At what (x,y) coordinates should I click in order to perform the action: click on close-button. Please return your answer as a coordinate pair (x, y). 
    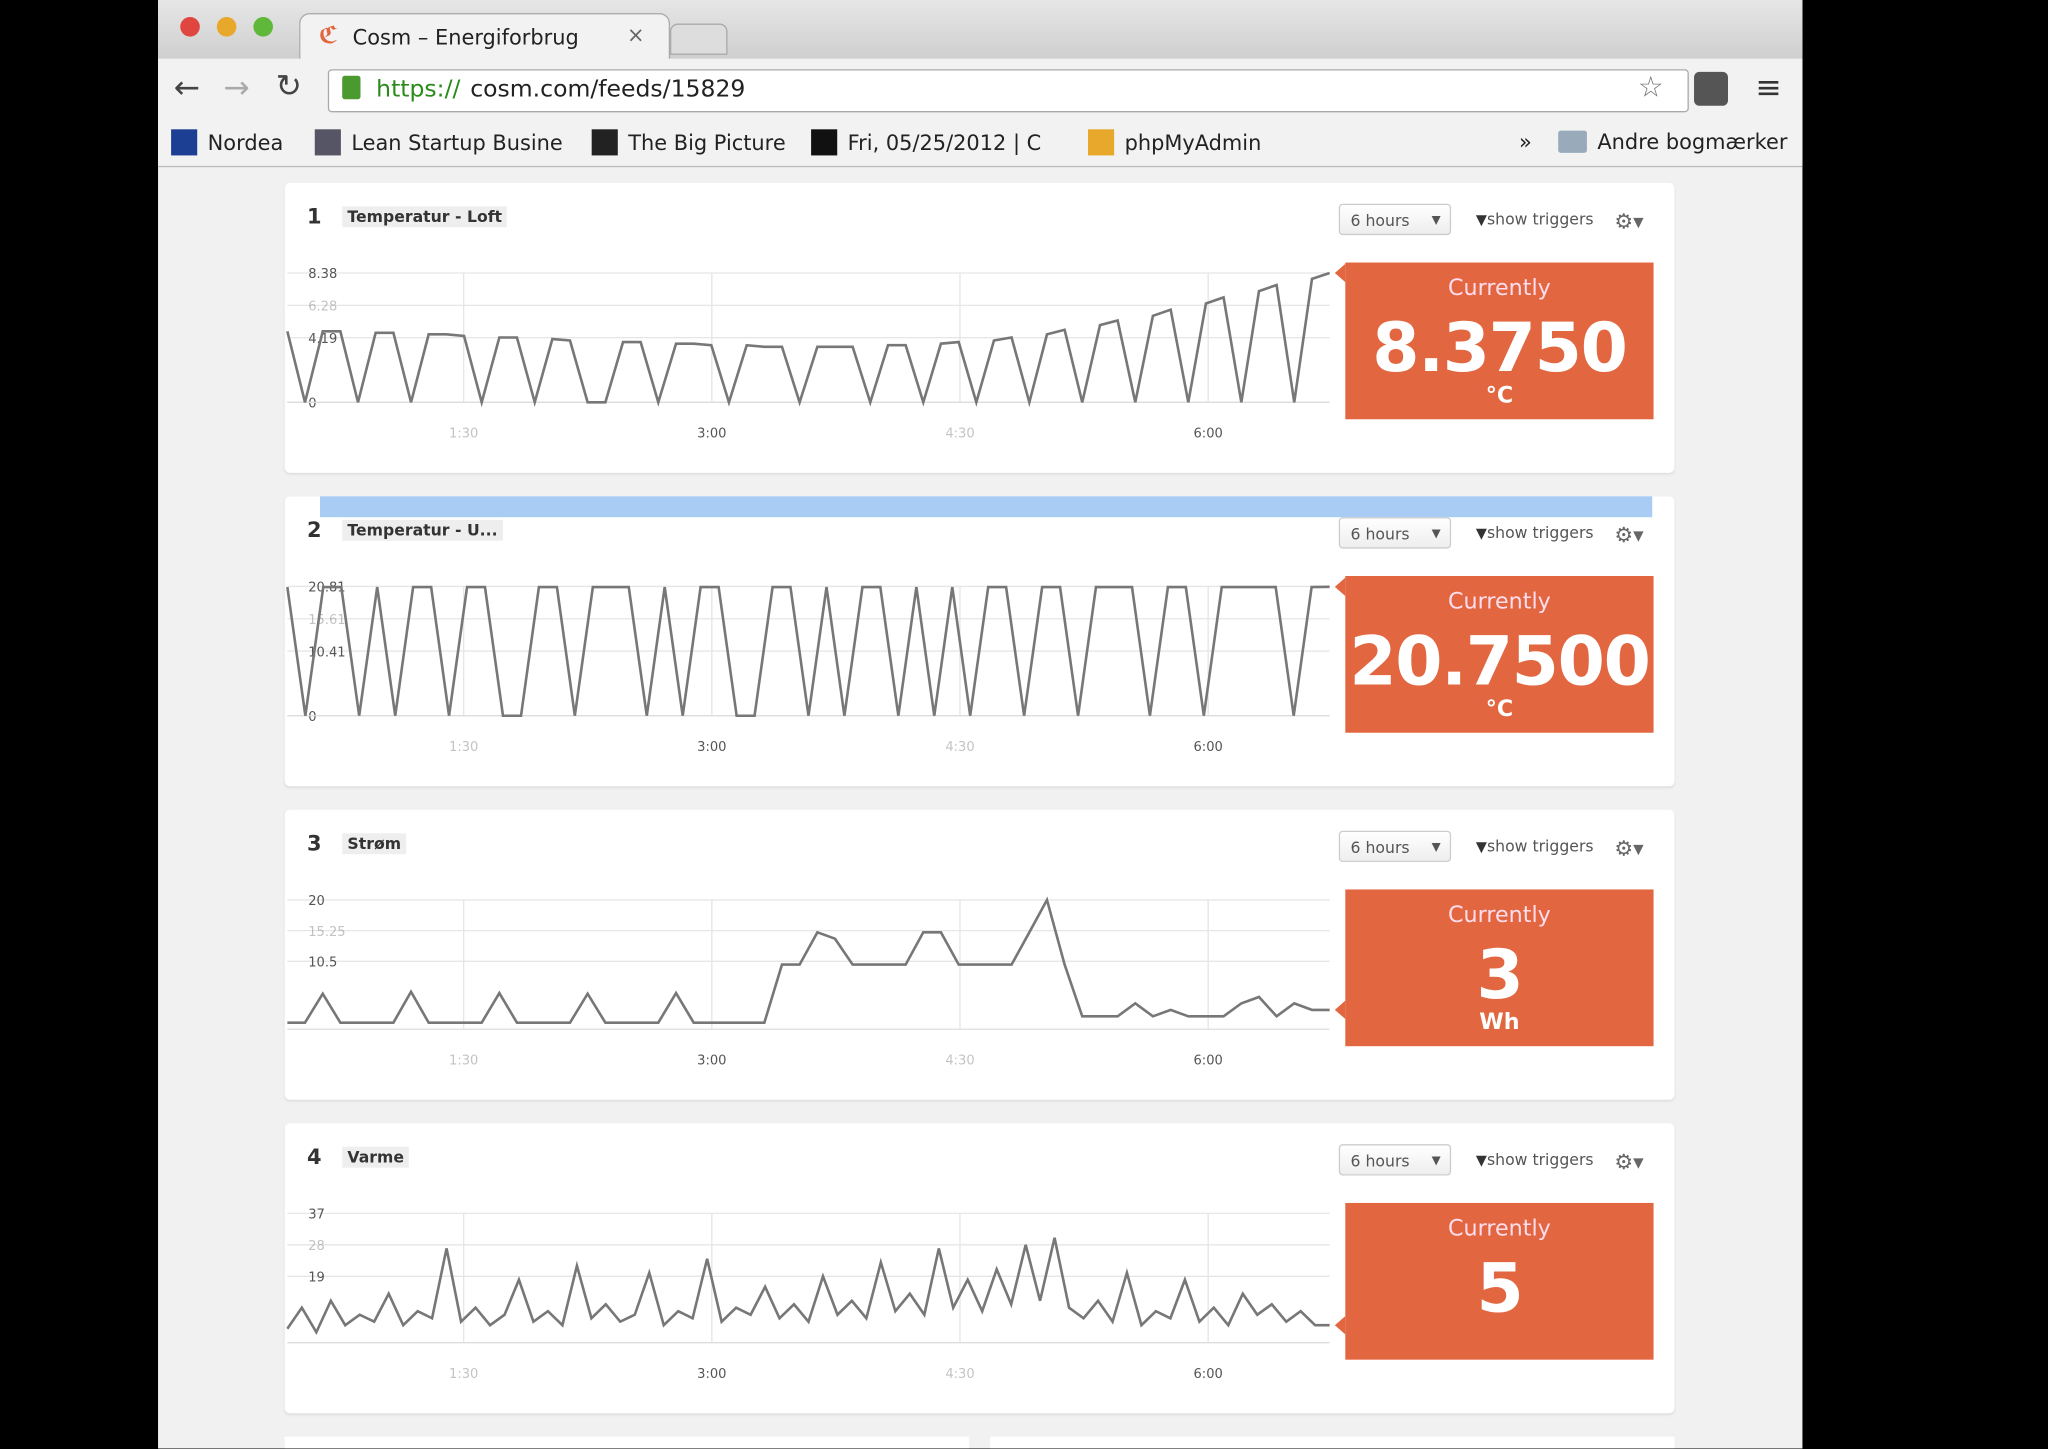
    Looking at the image, I should click on (190, 26).